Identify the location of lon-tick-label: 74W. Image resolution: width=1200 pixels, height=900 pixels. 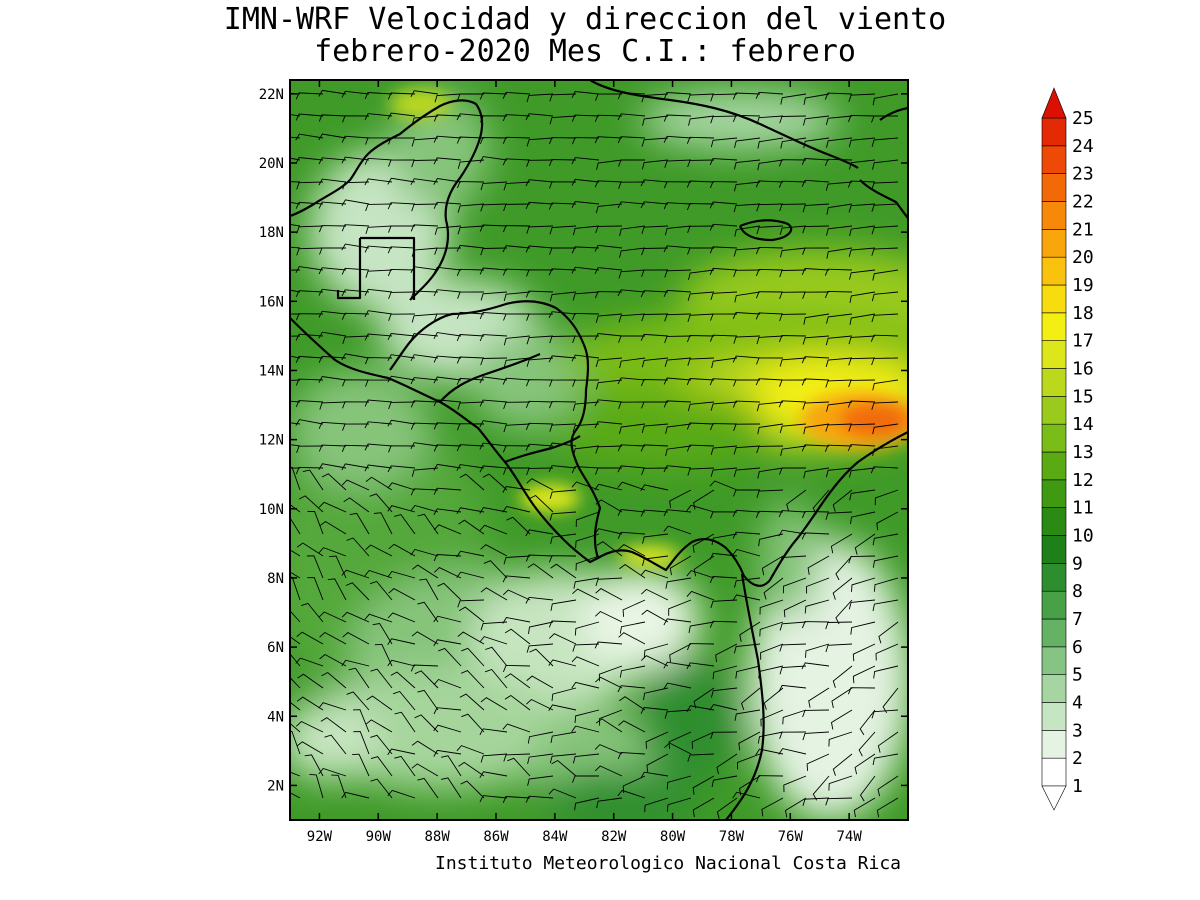
(849, 837).